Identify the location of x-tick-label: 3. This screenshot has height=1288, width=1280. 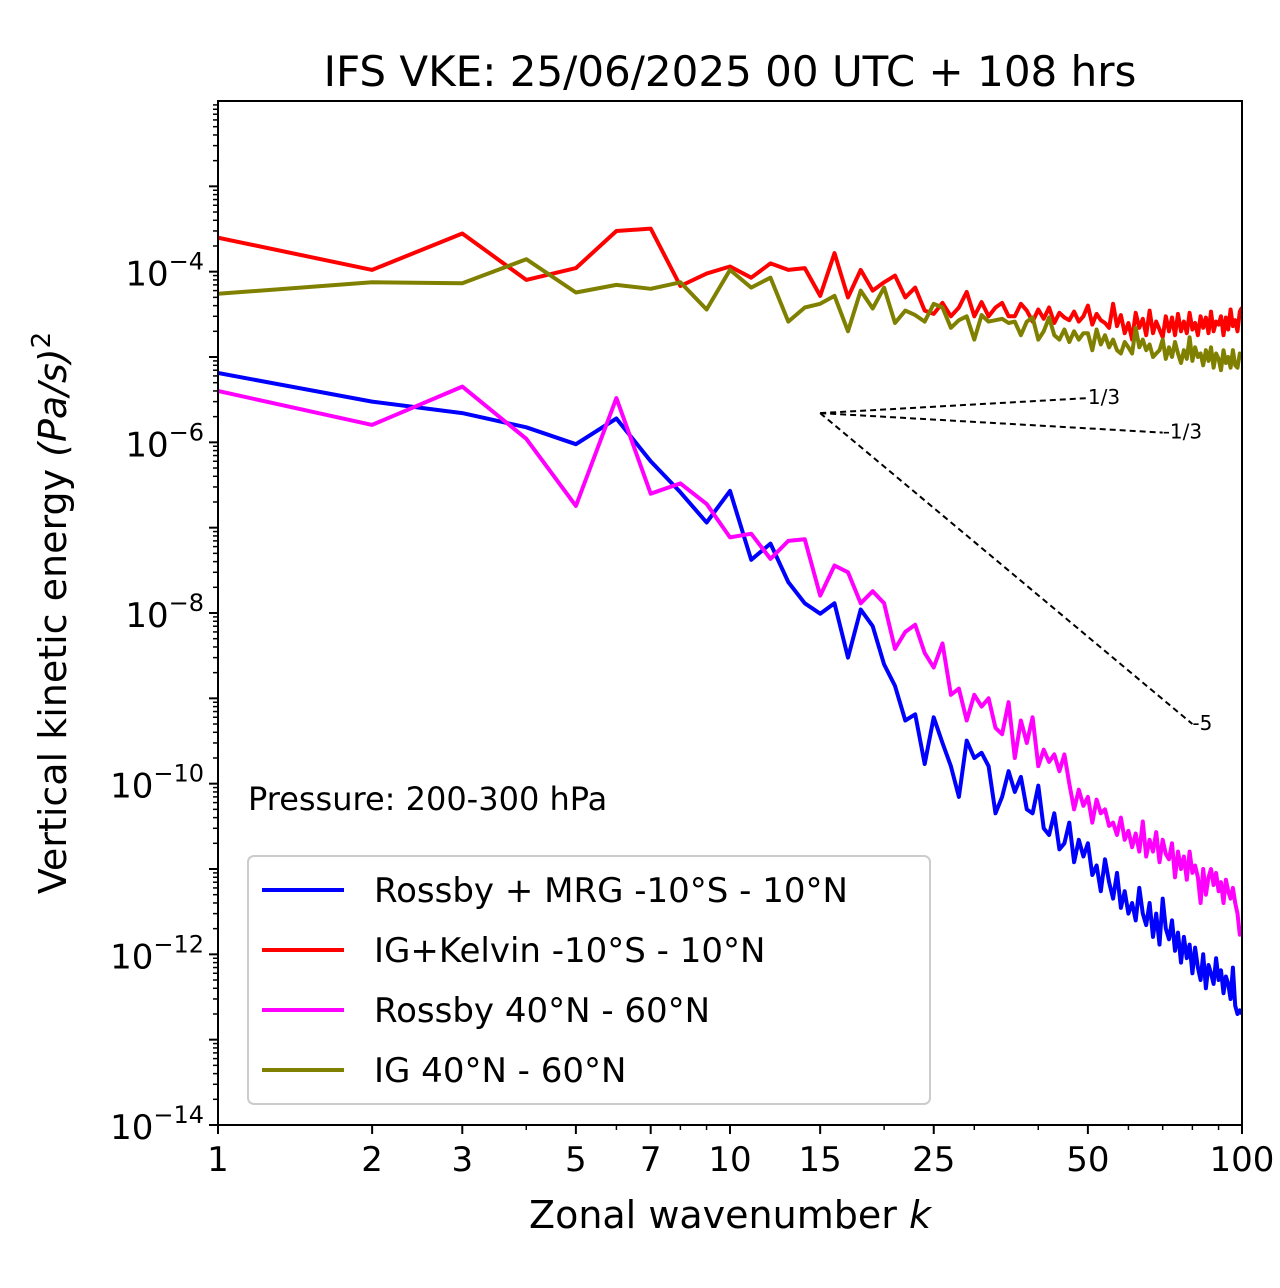
(462, 1160).